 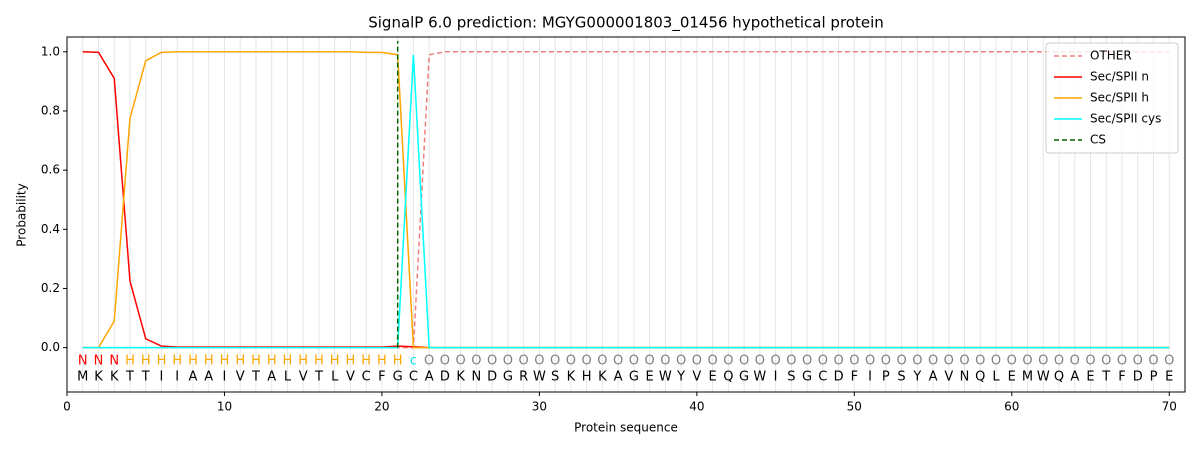 I want to click on x-tick-label: 30, so click(x=539, y=407).